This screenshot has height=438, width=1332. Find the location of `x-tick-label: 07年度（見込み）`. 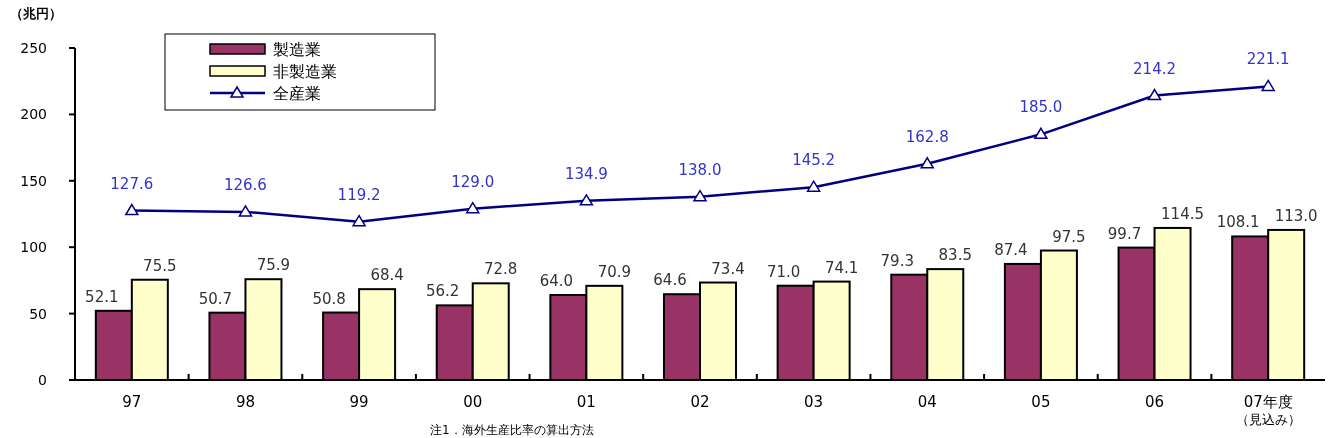

x-tick-label: 07年度（見込み） is located at coordinates (1268, 410).